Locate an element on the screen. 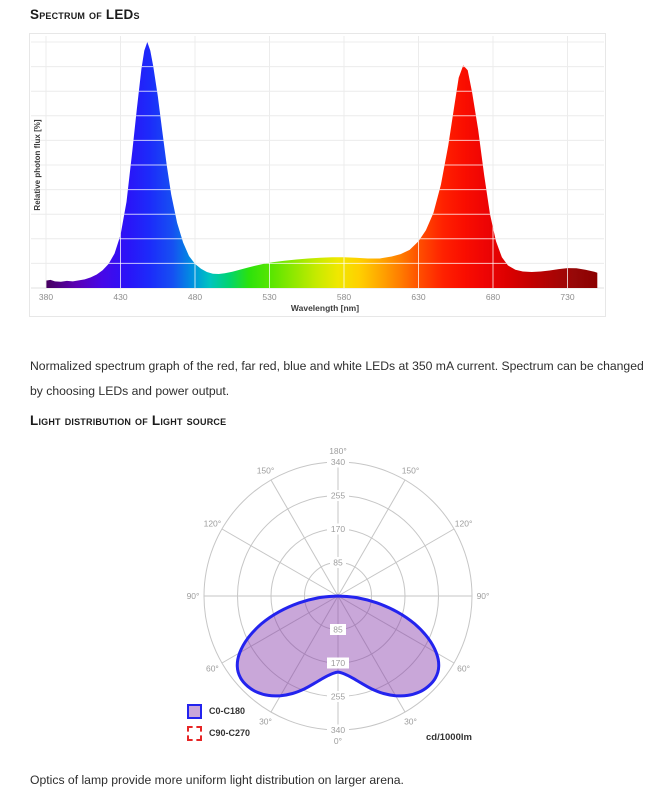 This screenshot has width=669, height=793. legend-item-c90-c270: C90-C270 is located at coordinates (219, 733).